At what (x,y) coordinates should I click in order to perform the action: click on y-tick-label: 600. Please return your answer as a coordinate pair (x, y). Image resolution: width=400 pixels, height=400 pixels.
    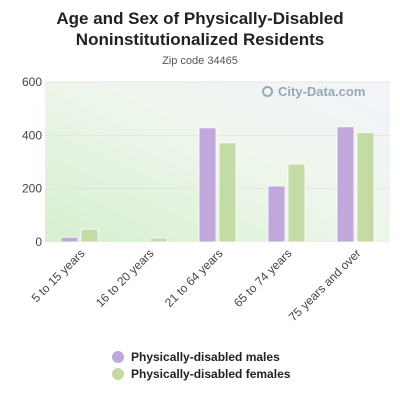
    Looking at the image, I should click on (32, 82).